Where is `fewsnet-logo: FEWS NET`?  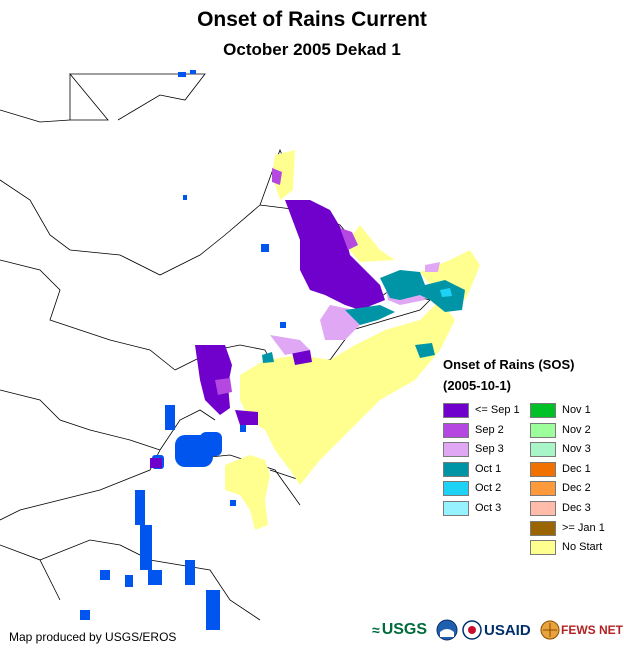 fewsnet-logo: FEWS NET is located at coordinates (581, 630).